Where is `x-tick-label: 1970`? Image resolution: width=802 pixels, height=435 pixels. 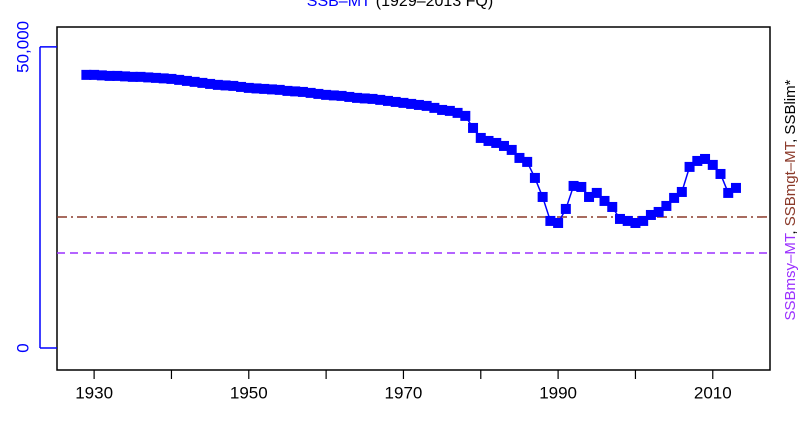 x-tick-label: 1970 is located at coordinates (404, 392).